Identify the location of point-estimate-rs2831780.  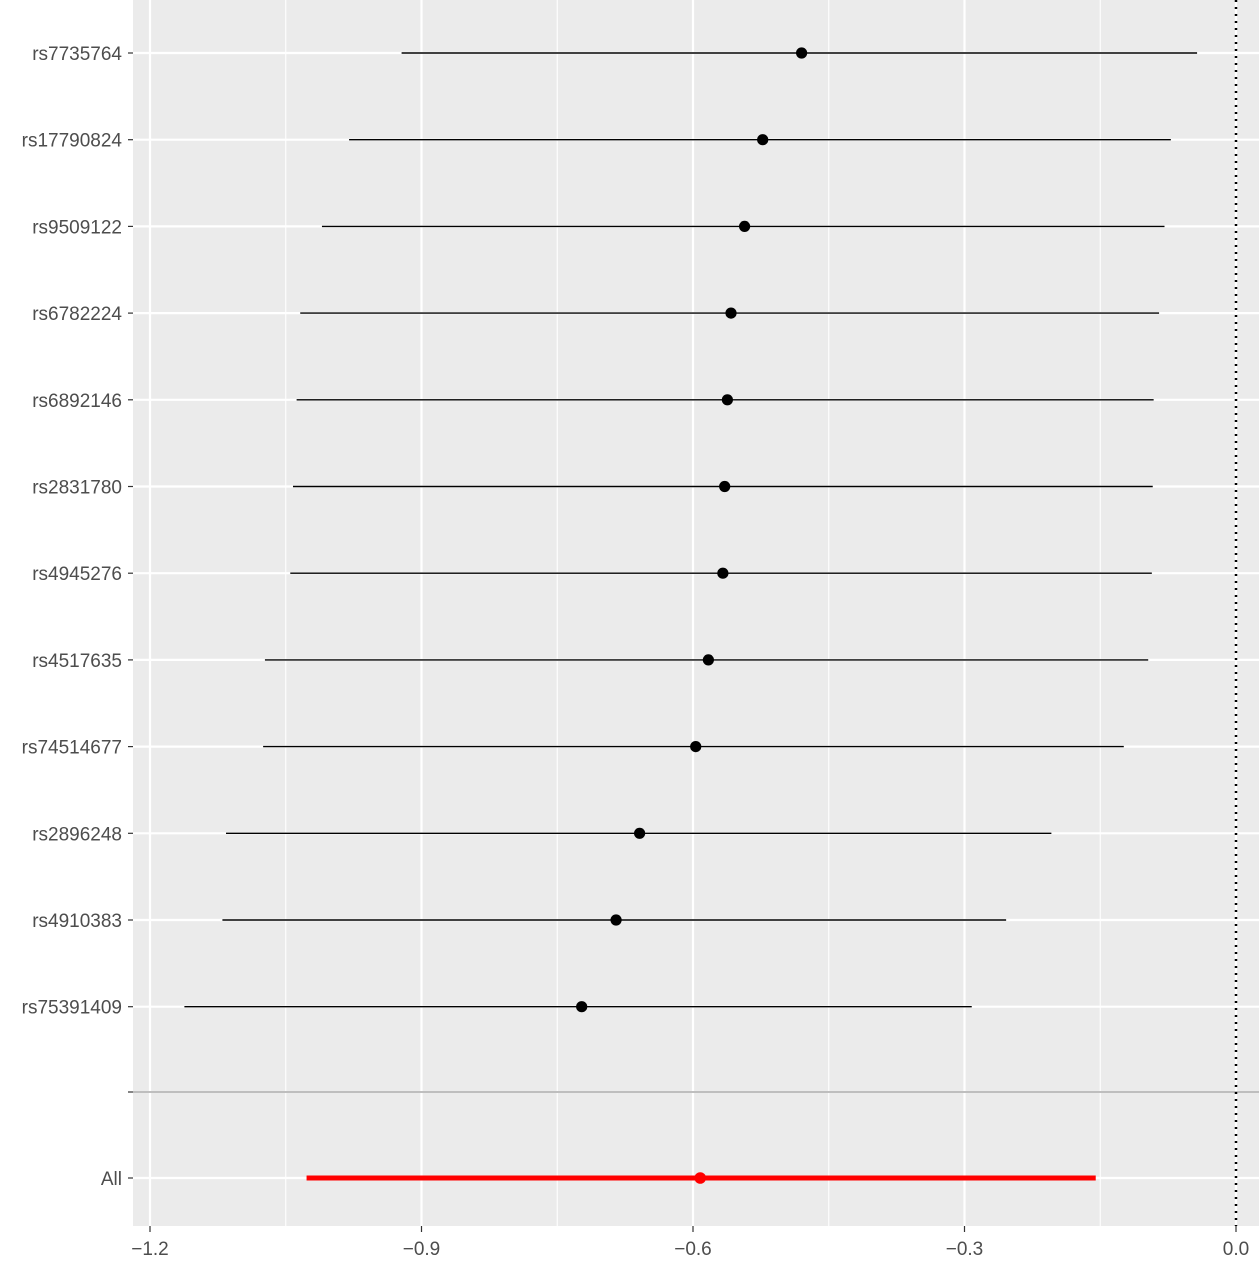
(725, 486).